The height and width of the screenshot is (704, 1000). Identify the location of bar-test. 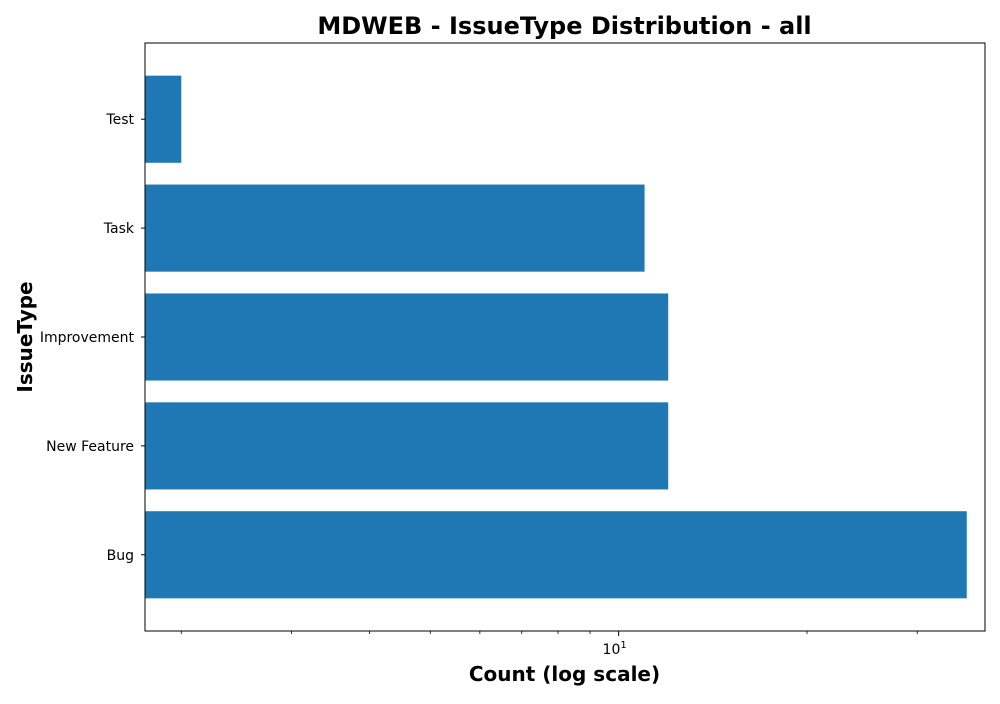
(163, 119).